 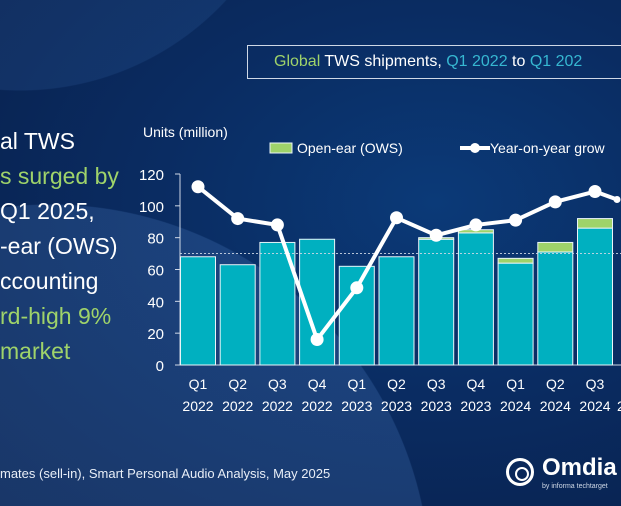 What do you see at coordinates (297, 61) in the screenshot?
I see `title-part: Global` at bounding box center [297, 61].